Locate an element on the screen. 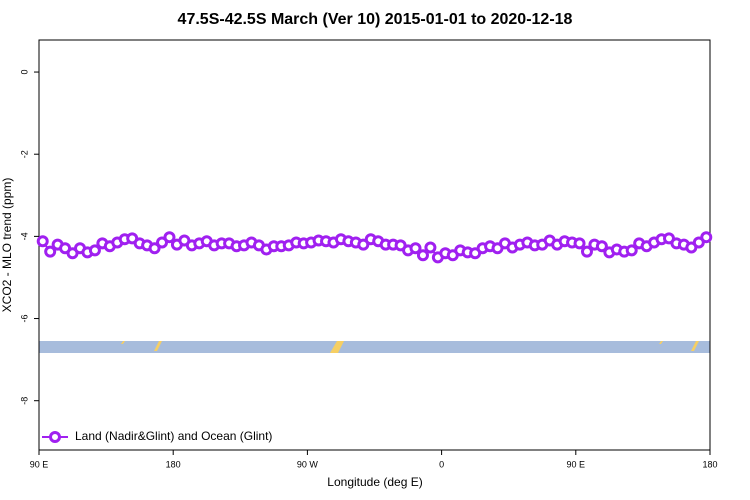 The width and height of the screenshot is (750, 500). coverage-band is located at coordinates (374, 347).